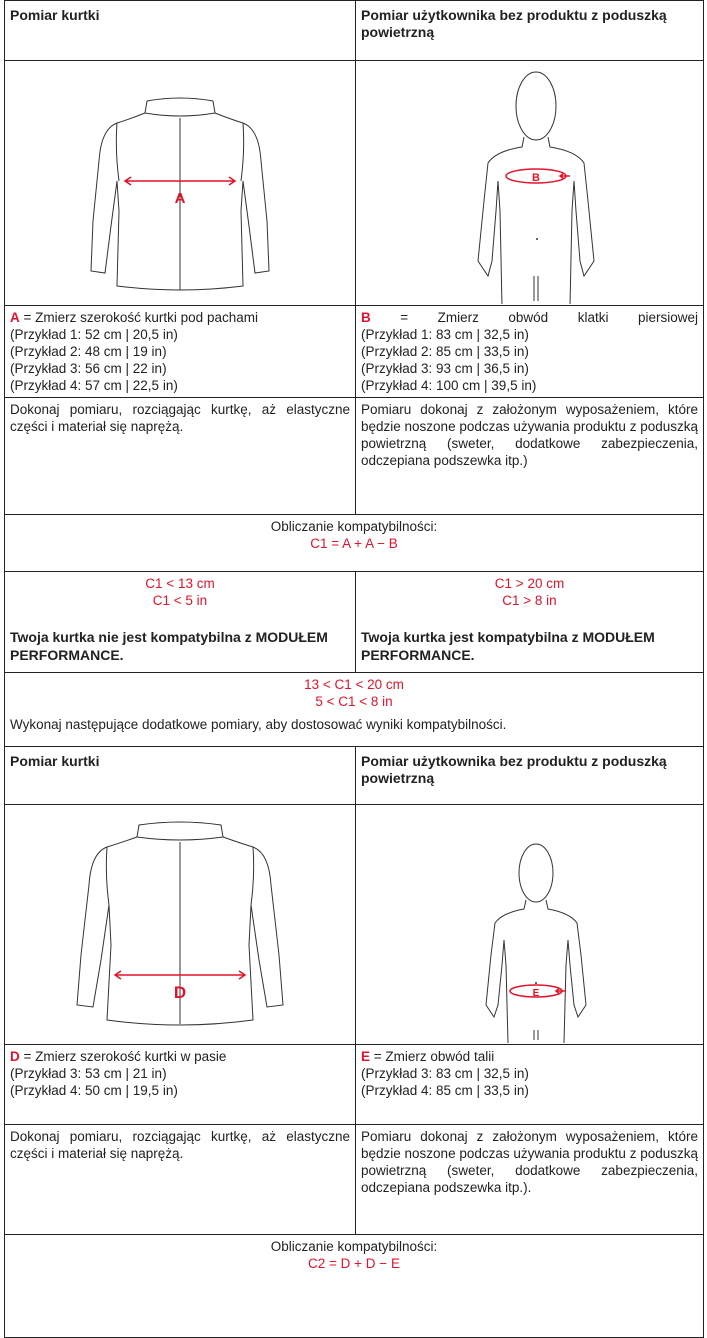 This screenshot has height=1338, width=707. Describe the element at coordinates (445, 351) in the screenshot. I see `example-line: (Przykład 2: 85 cm | 33,5 in)` at that location.